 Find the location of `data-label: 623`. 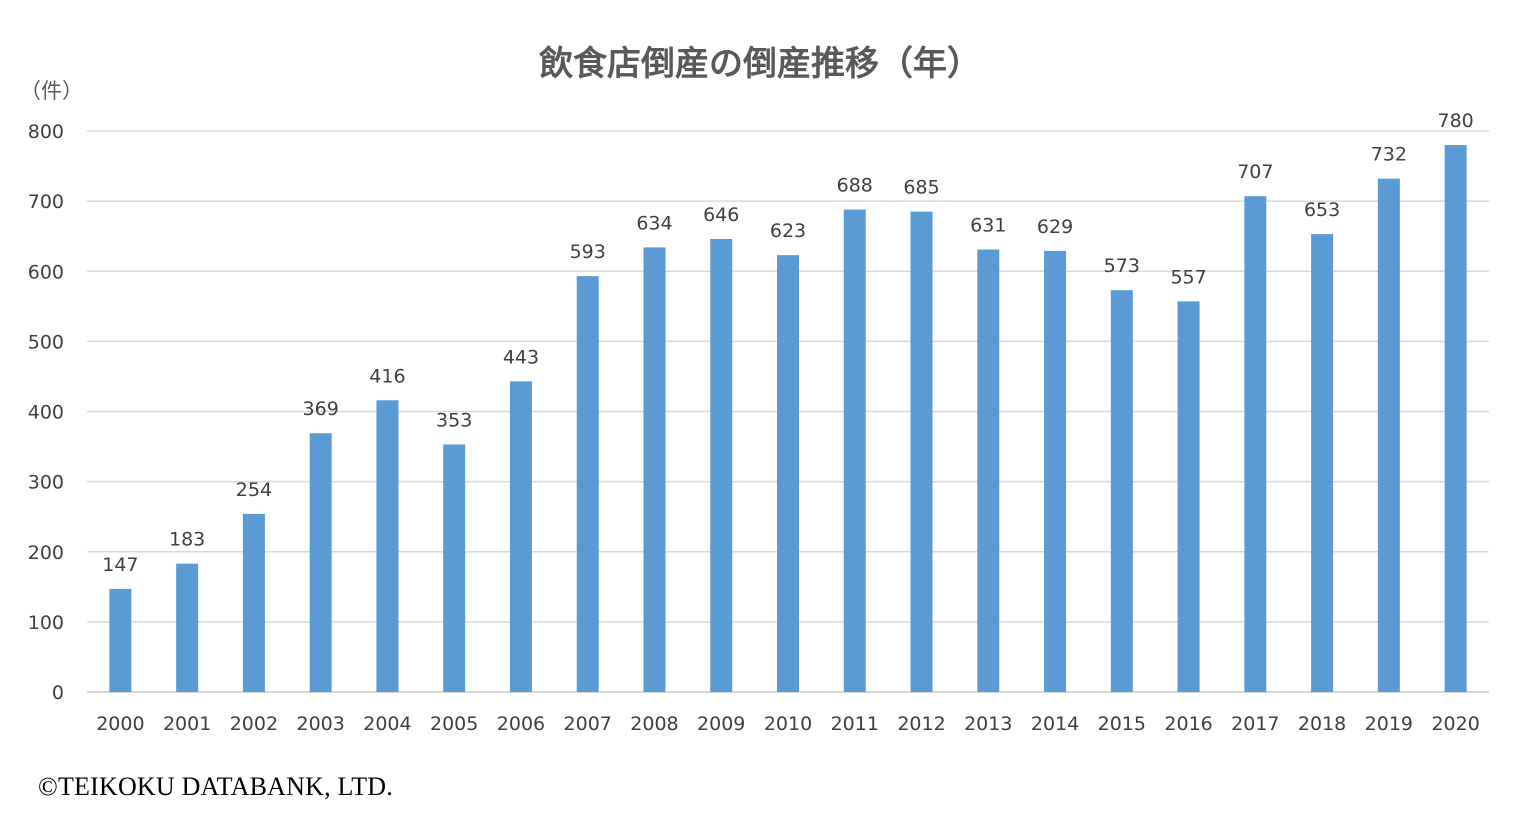

data-label: 623 is located at coordinates (788, 231).